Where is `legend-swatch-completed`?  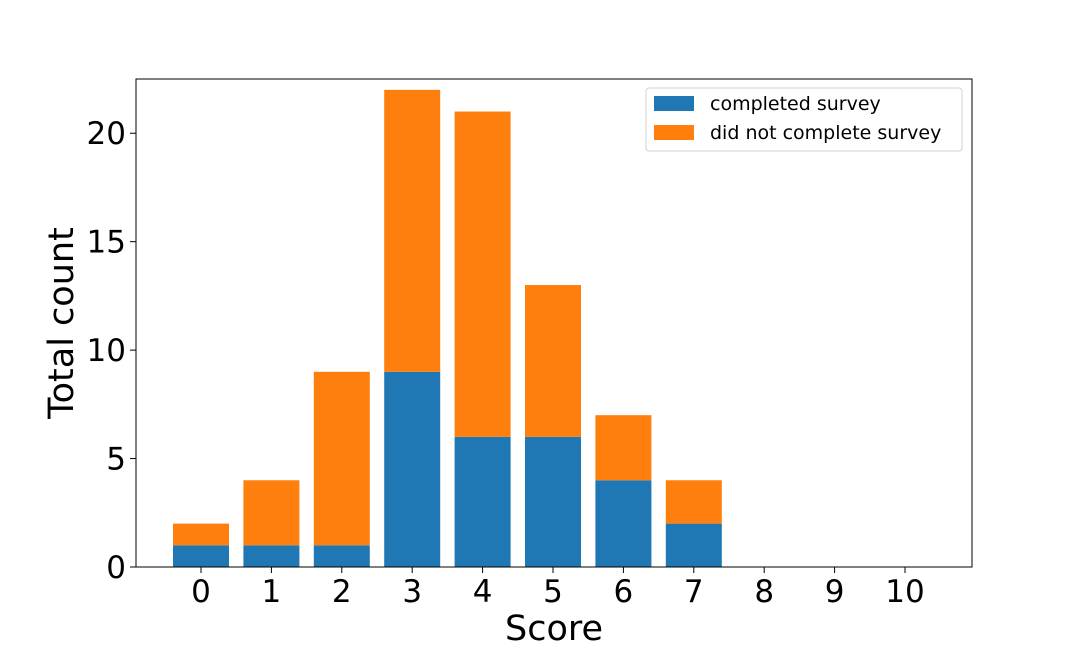 legend-swatch-completed is located at coordinates (674, 103).